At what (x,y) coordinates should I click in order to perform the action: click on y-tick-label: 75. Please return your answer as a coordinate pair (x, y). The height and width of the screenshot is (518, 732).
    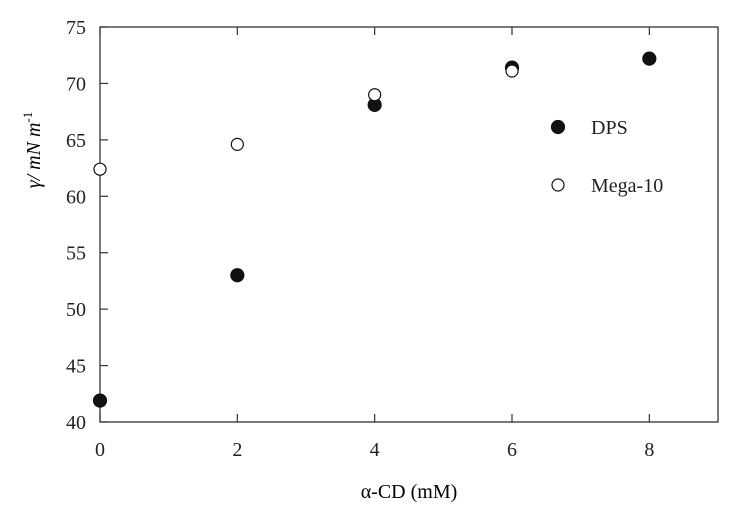
    Looking at the image, I should click on (76, 28).